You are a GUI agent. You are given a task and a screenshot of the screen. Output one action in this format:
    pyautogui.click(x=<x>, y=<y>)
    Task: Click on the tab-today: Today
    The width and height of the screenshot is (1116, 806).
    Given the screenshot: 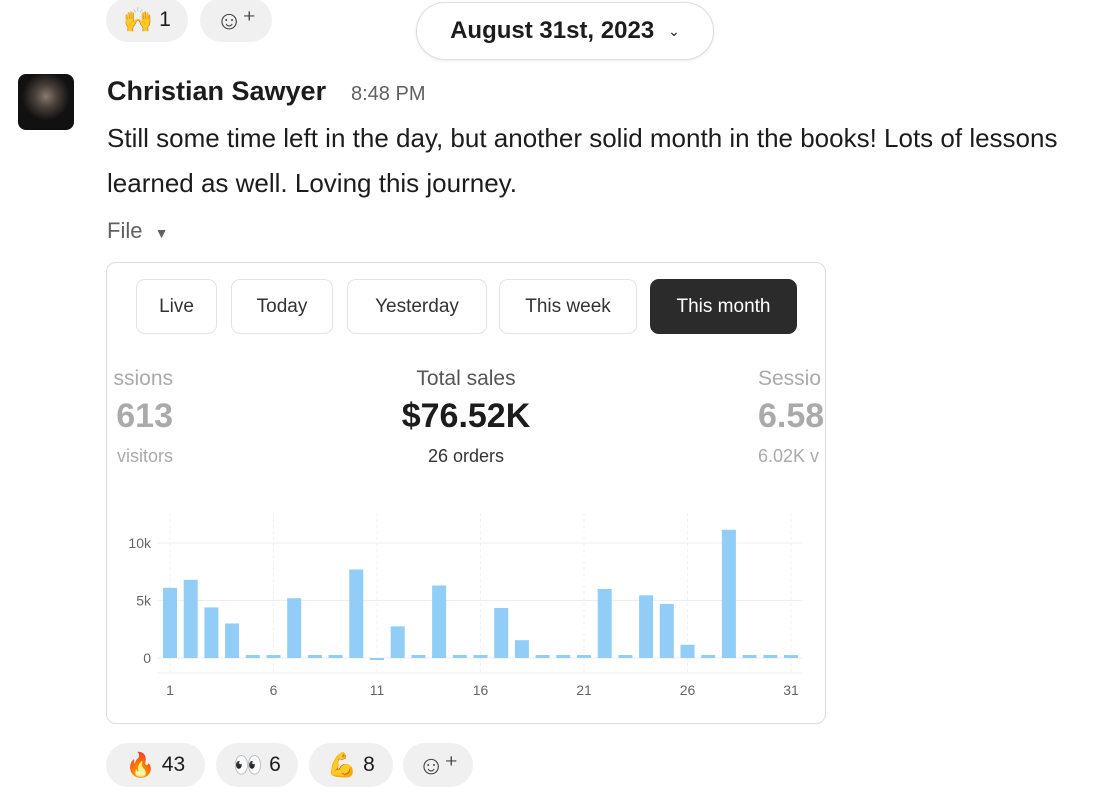 What is the action you would take?
    pyautogui.click(x=282, y=306)
    